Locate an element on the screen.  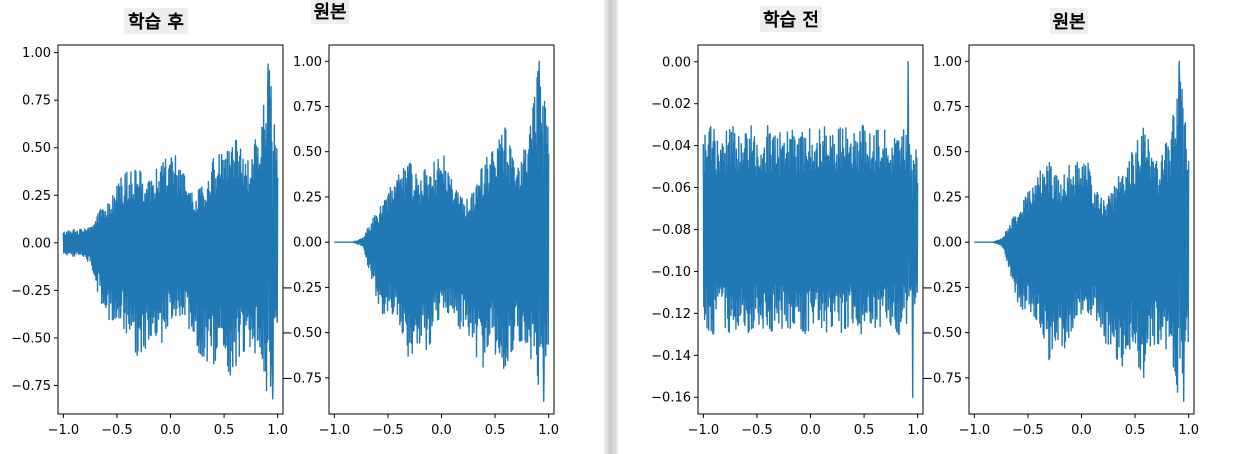
y-tick-label: −0.06 is located at coordinates (671, 188).